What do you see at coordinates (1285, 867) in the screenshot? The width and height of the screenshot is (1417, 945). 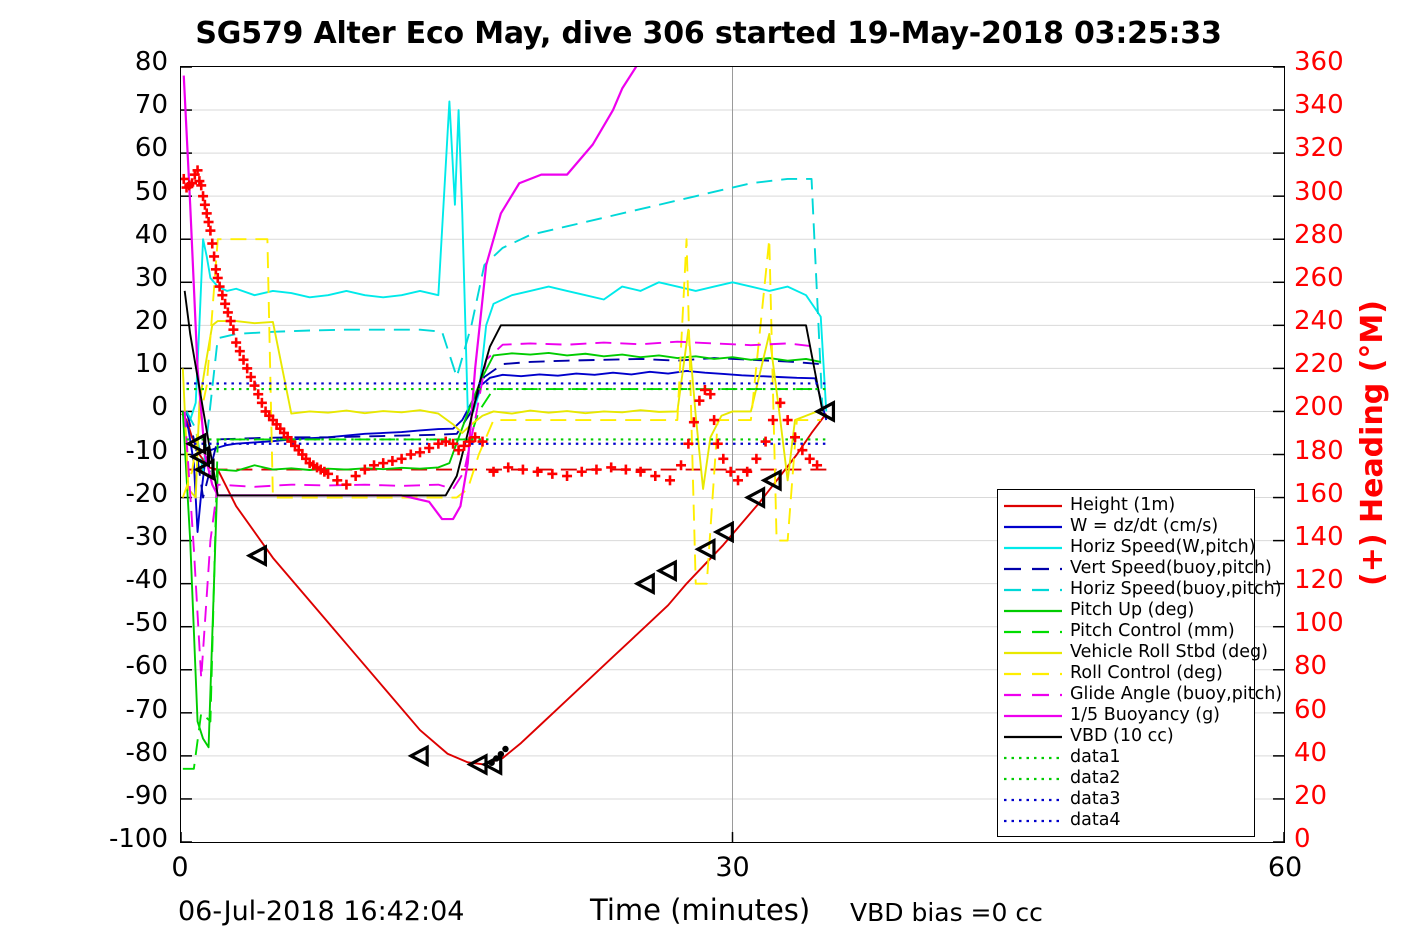 I see `x-tick: 60` at bounding box center [1285, 867].